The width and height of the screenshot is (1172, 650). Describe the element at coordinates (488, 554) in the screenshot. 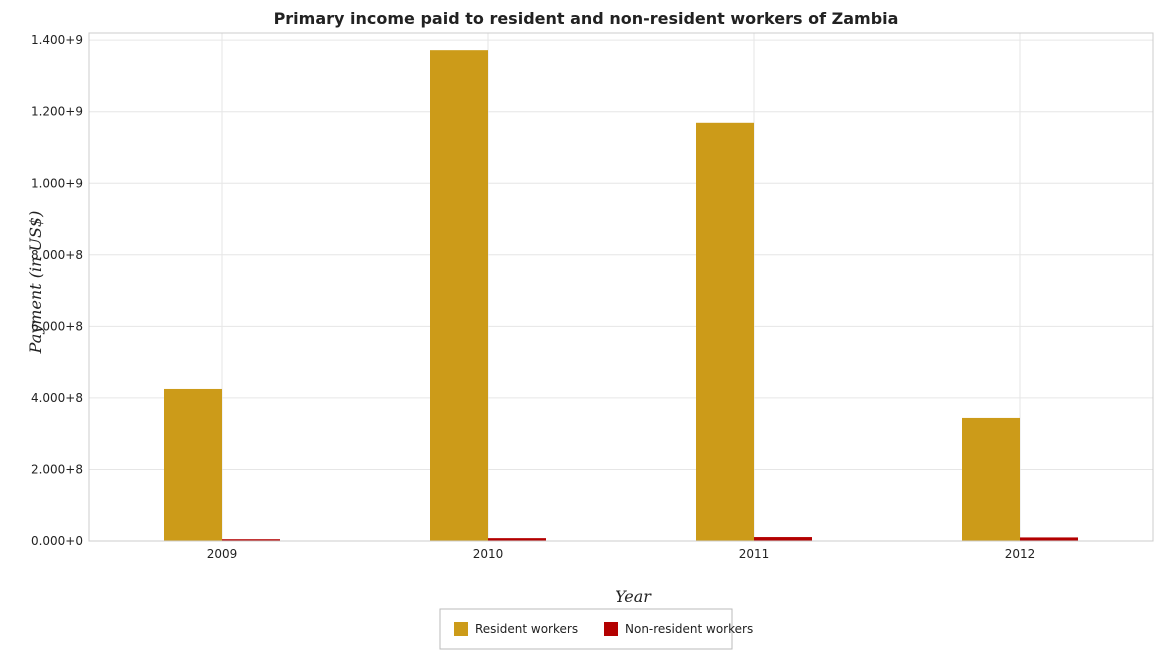

I see `x-tick-label: 2010` at that location.